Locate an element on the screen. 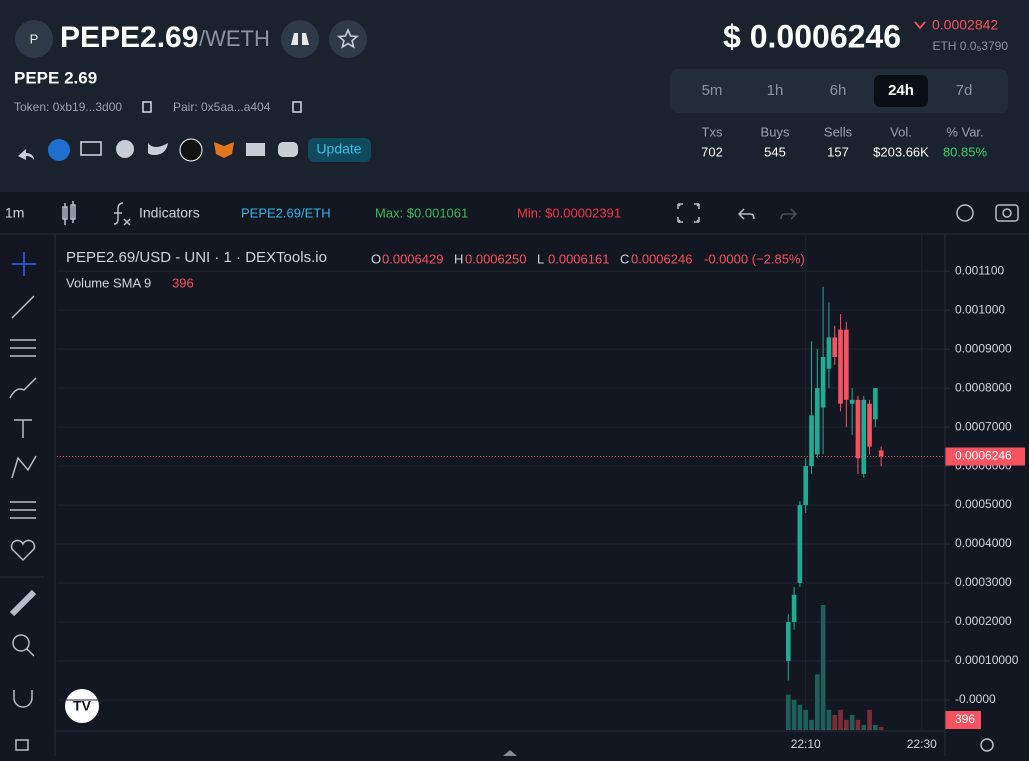 This screenshot has height=761, width=1029. star-icon is located at coordinates (348, 38).